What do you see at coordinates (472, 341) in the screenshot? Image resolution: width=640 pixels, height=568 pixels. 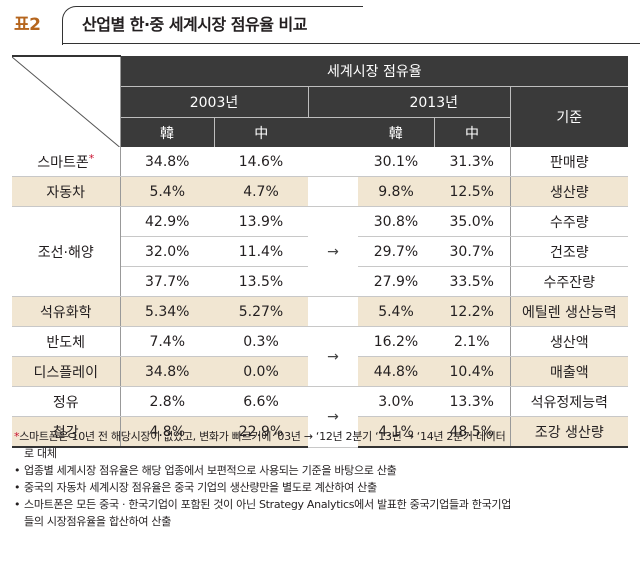 I see `value-cell: 2.1%` at bounding box center [472, 341].